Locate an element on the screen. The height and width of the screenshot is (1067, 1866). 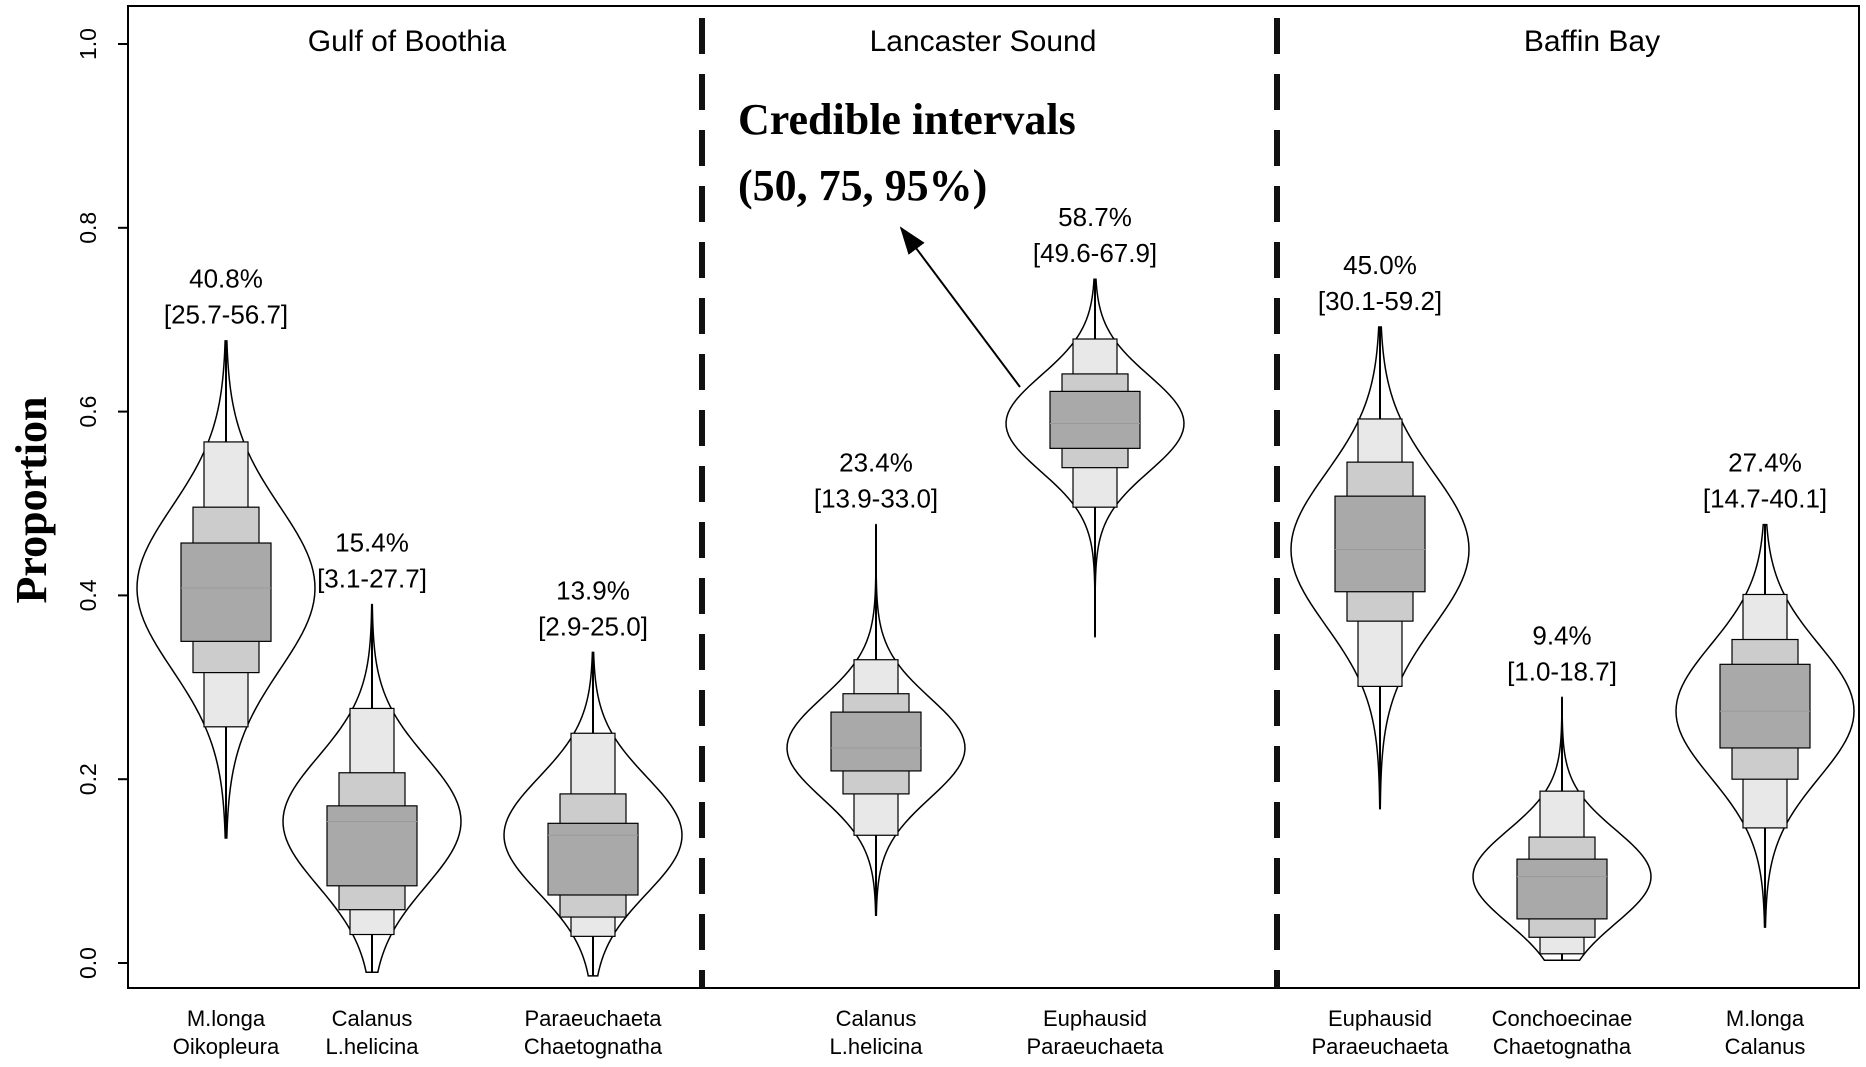
median-label: 9.4% is located at coordinates (1561, 635).